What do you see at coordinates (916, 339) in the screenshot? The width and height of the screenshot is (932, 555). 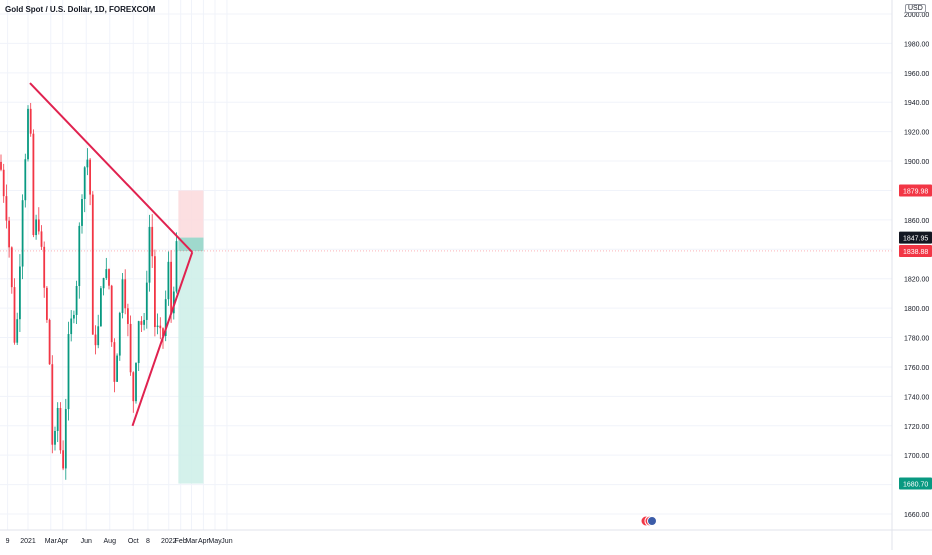 I see `y-tick-label: 1780.00` at bounding box center [916, 339].